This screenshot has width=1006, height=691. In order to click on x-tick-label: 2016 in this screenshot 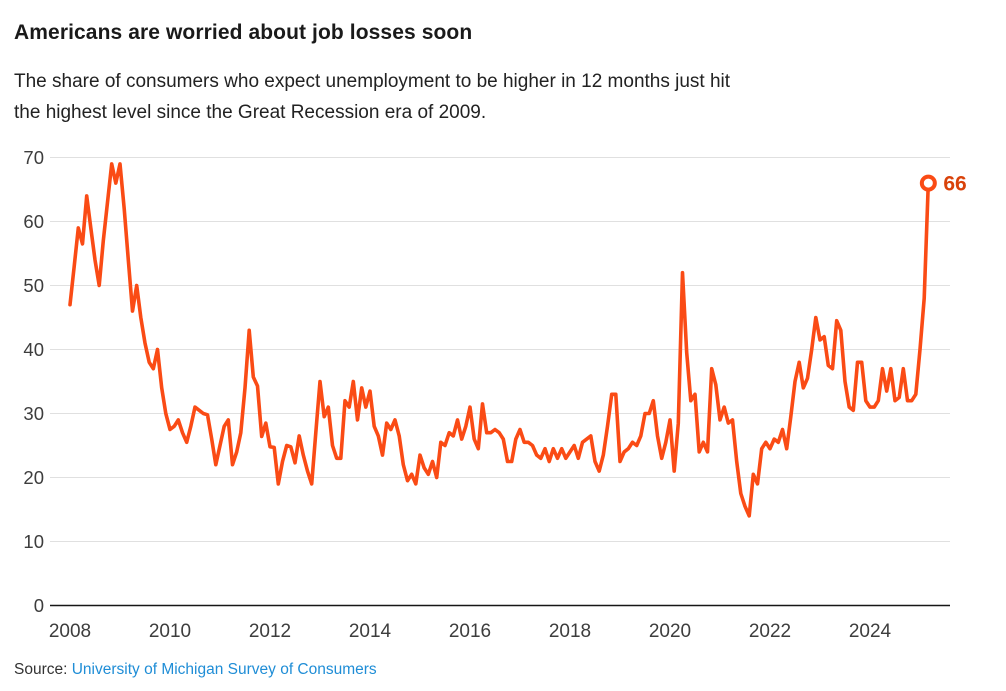, I will do `click(470, 631)`.